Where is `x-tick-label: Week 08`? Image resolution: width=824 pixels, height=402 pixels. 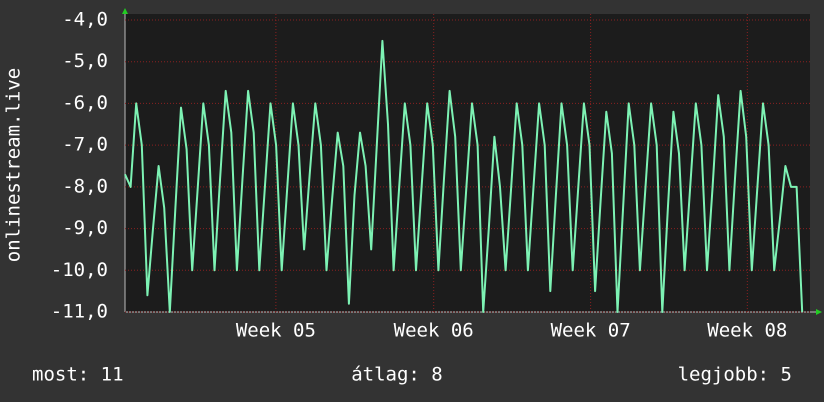 x-tick-label: Week 08 is located at coordinates (747, 331).